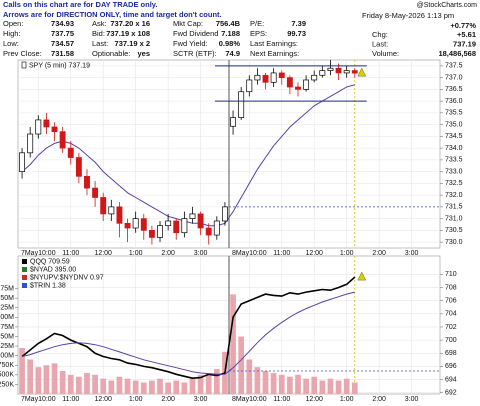 Image resolution: width=480 pixels, height=406 pixels. I want to click on y-tick-label: 737.5, so click(454, 66).